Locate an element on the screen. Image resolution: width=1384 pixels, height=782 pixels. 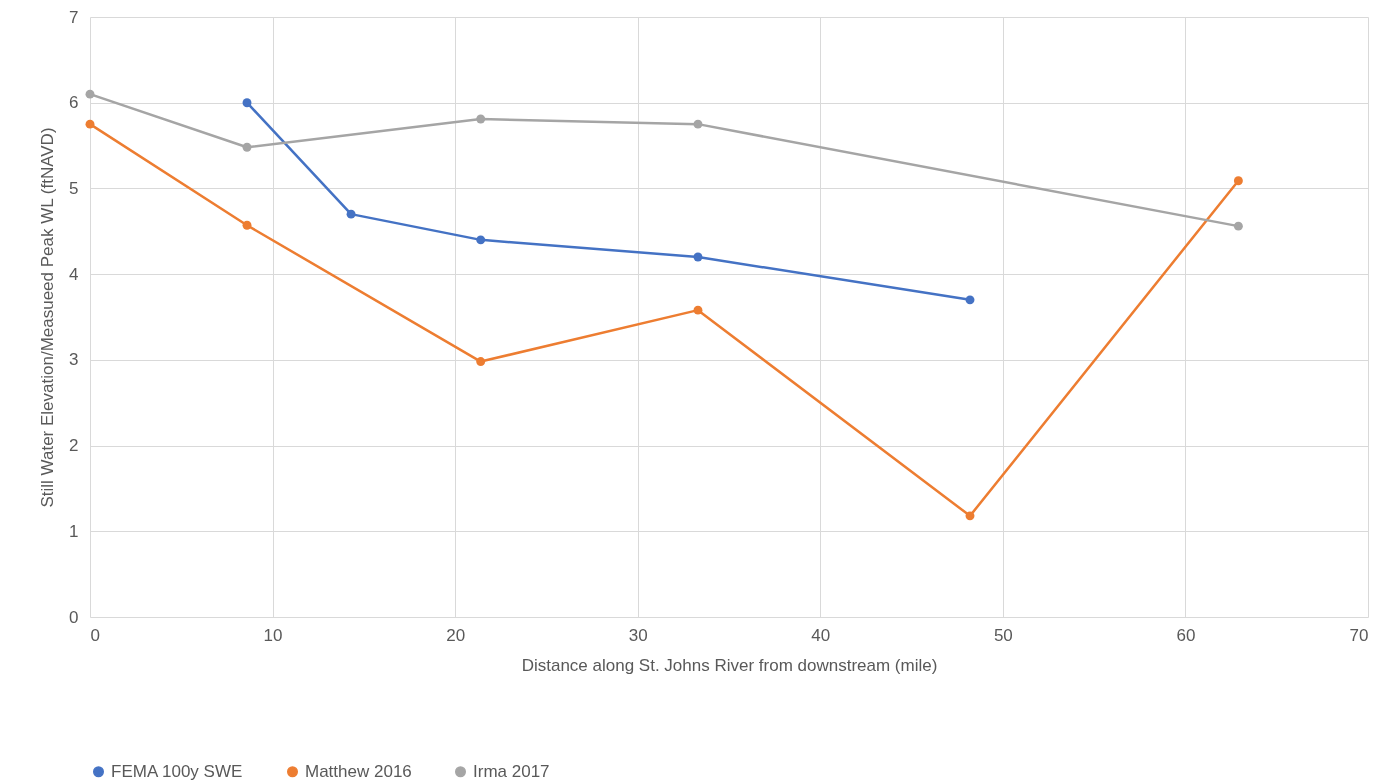
legend-label: Irma 2017 is located at coordinates (511, 771).